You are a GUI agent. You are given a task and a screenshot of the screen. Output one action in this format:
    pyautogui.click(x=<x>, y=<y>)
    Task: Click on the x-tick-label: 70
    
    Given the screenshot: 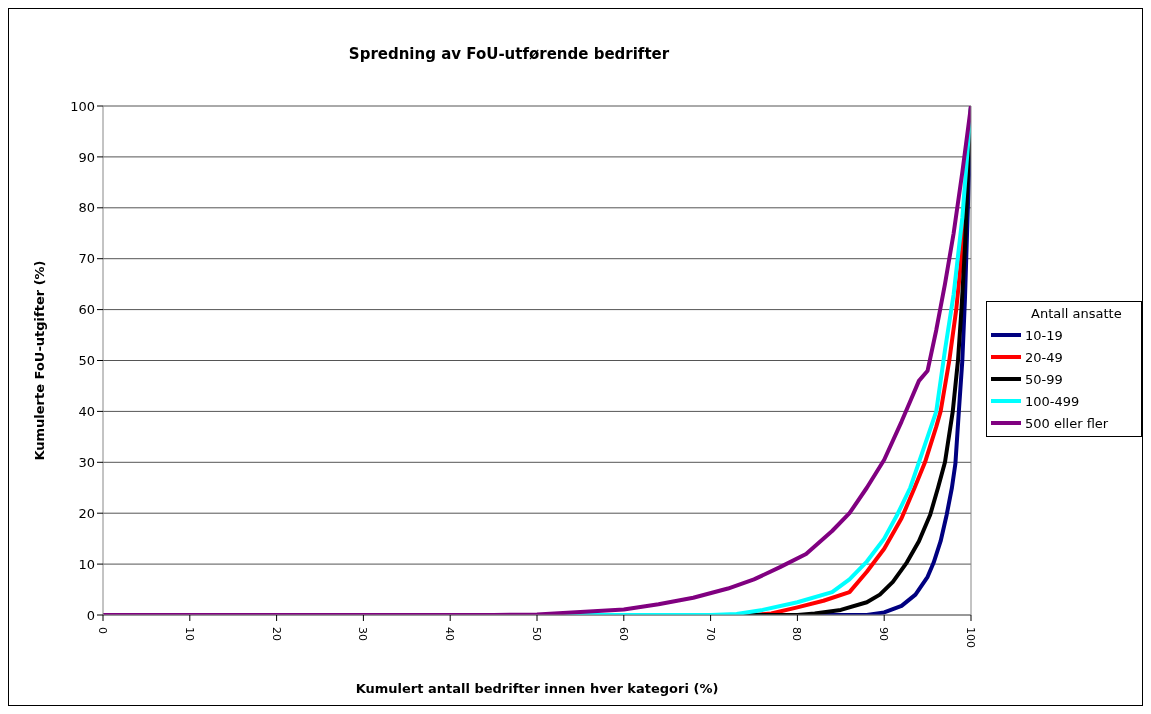 What is the action you would take?
    pyautogui.click(x=710, y=634)
    